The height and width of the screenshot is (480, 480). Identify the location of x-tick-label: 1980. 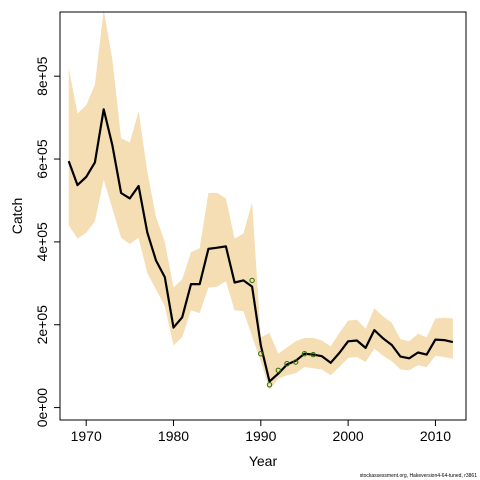
(173, 436).